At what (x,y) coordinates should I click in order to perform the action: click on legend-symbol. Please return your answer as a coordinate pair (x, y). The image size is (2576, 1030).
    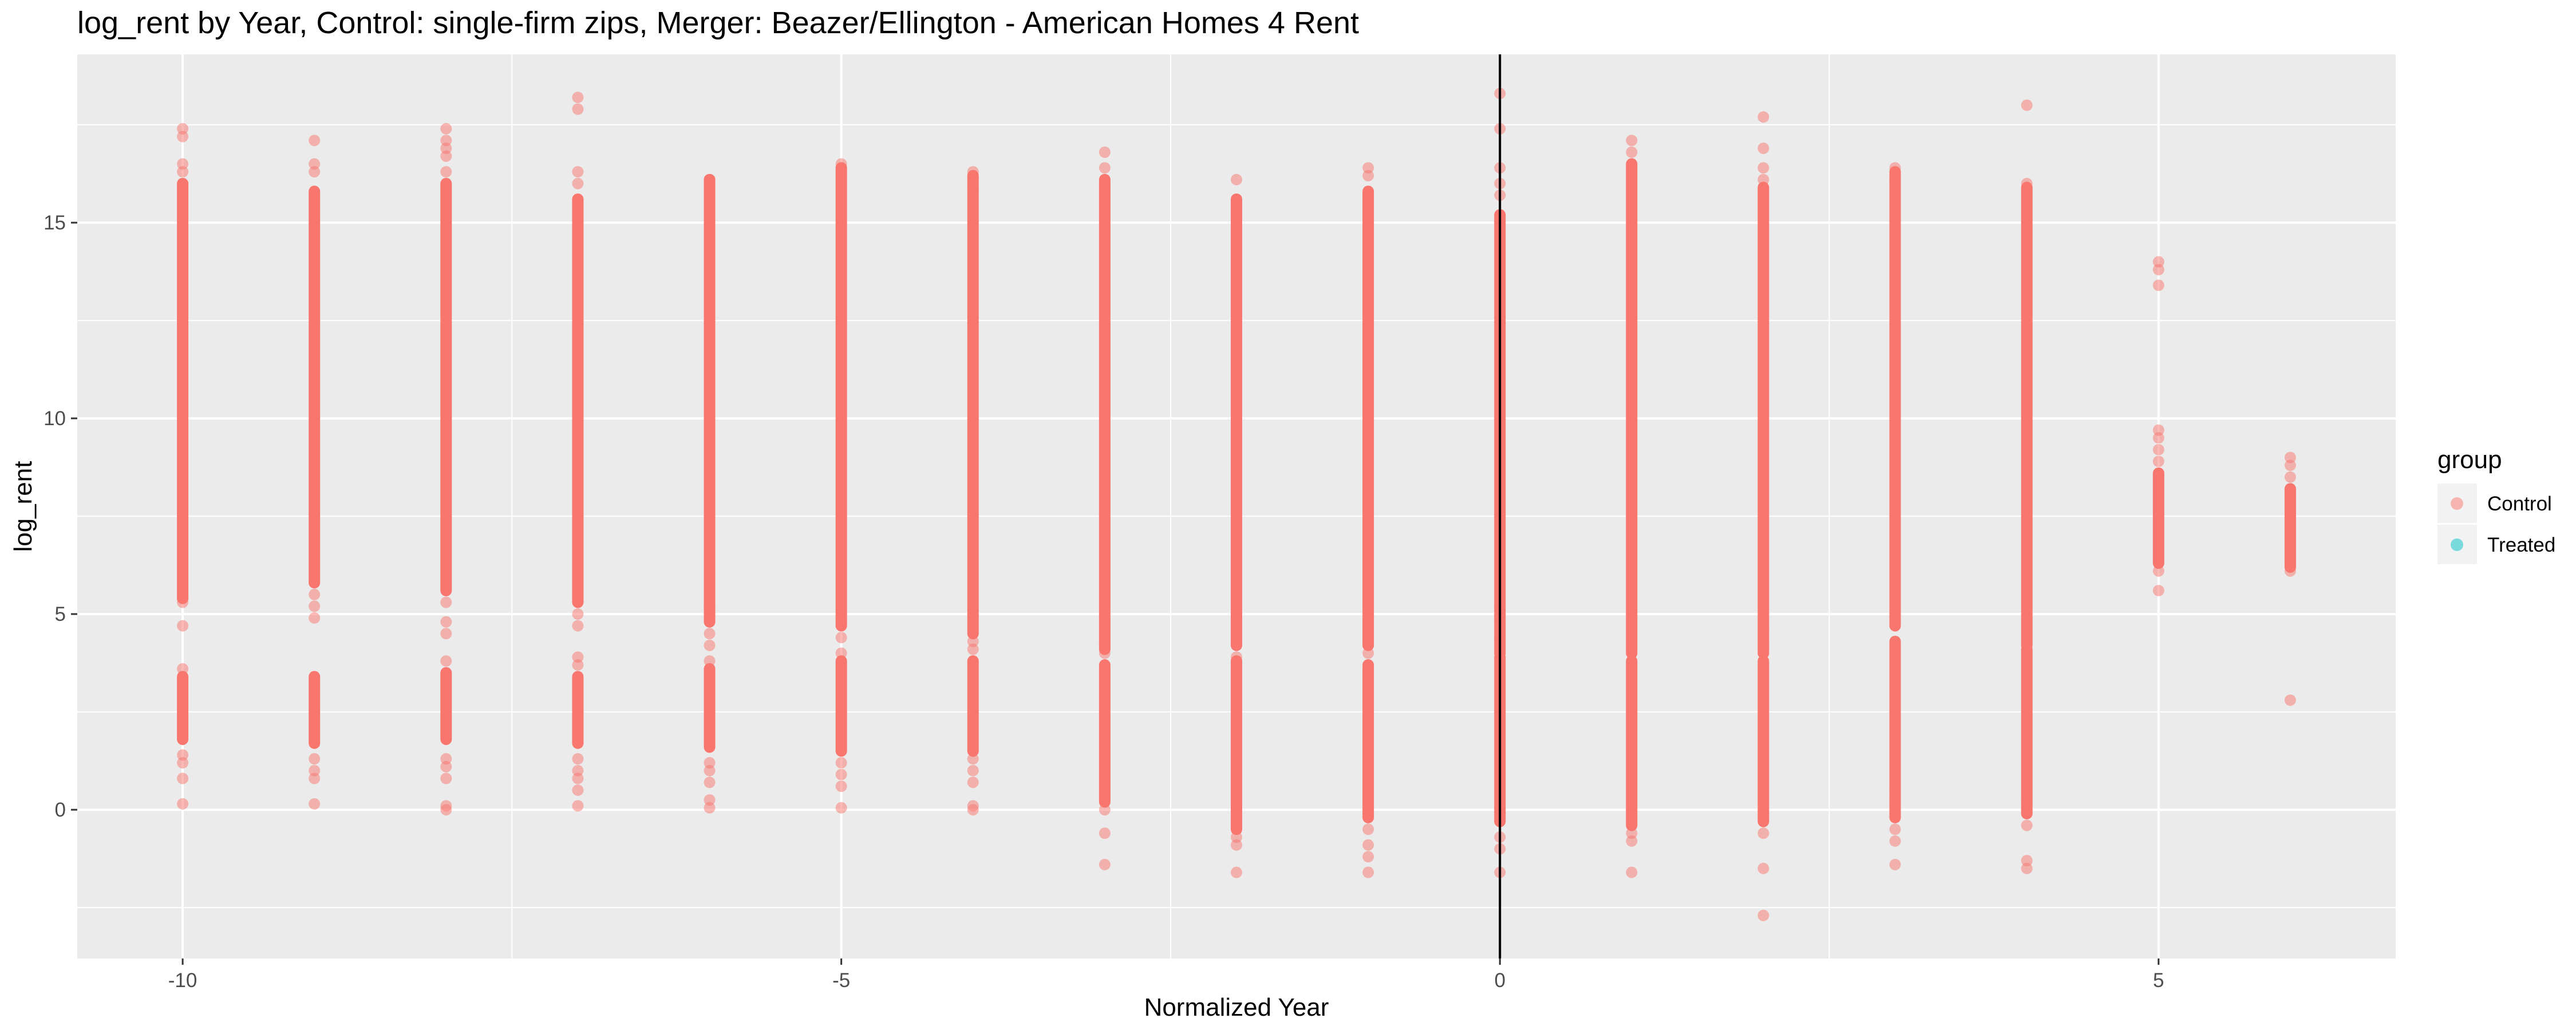
    Looking at the image, I should click on (2457, 544).